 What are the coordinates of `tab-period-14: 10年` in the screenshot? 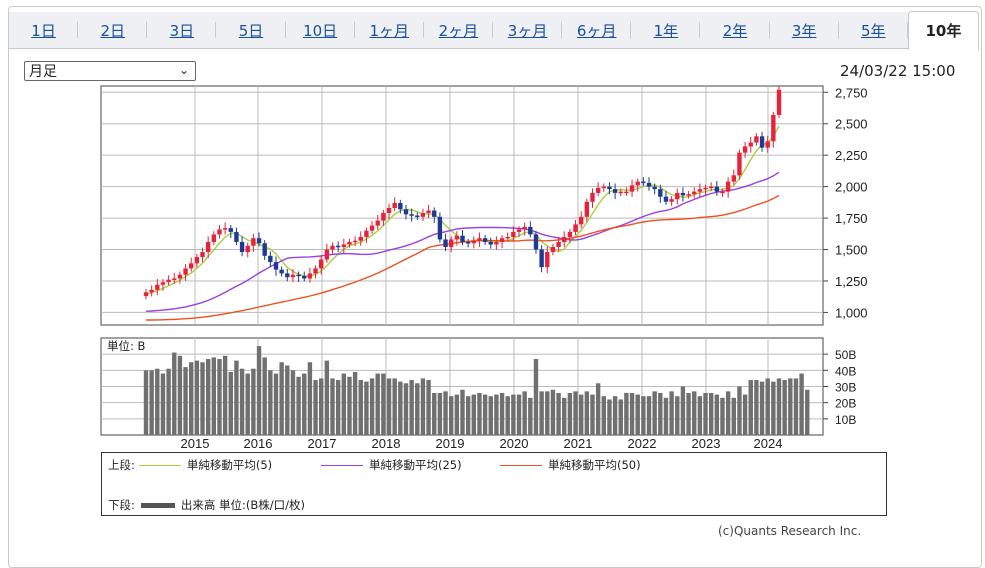 It's located at (943, 30).